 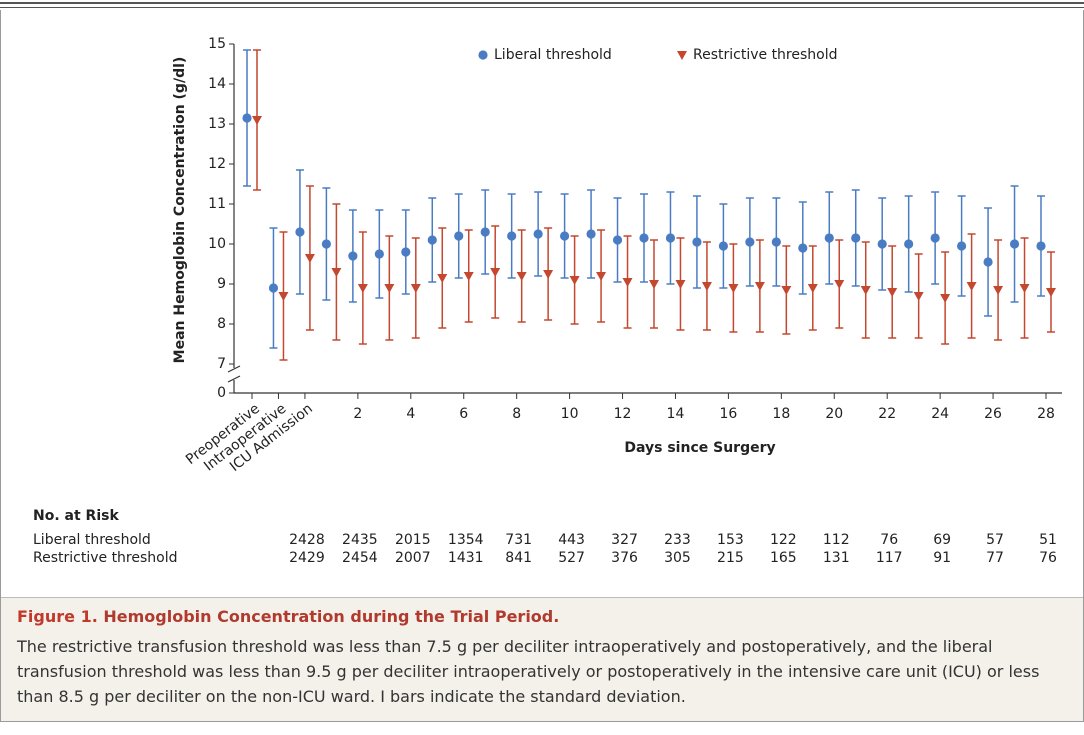 What do you see at coordinates (570, 414) in the screenshot?
I see `x-tick-label: 10` at bounding box center [570, 414].